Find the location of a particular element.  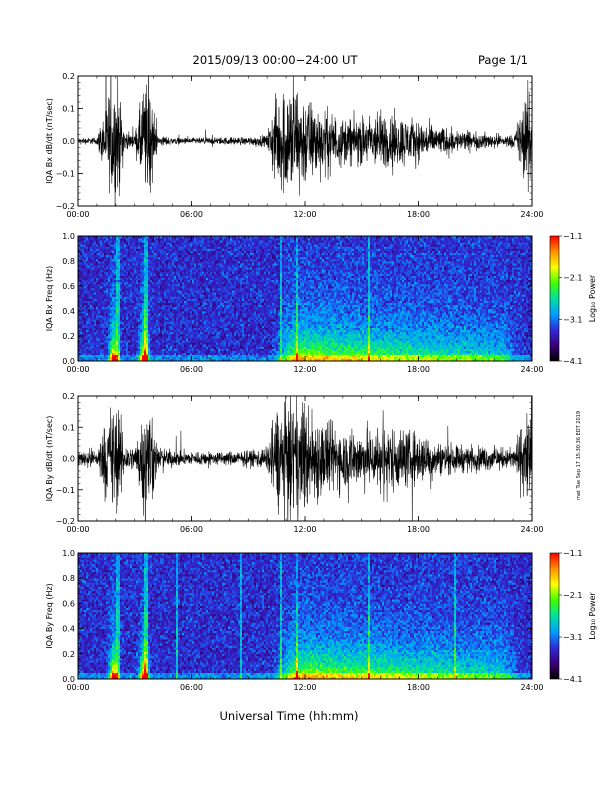

x-axis-label: Universal Time (hh:mm) is located at coordinates (288, 716).